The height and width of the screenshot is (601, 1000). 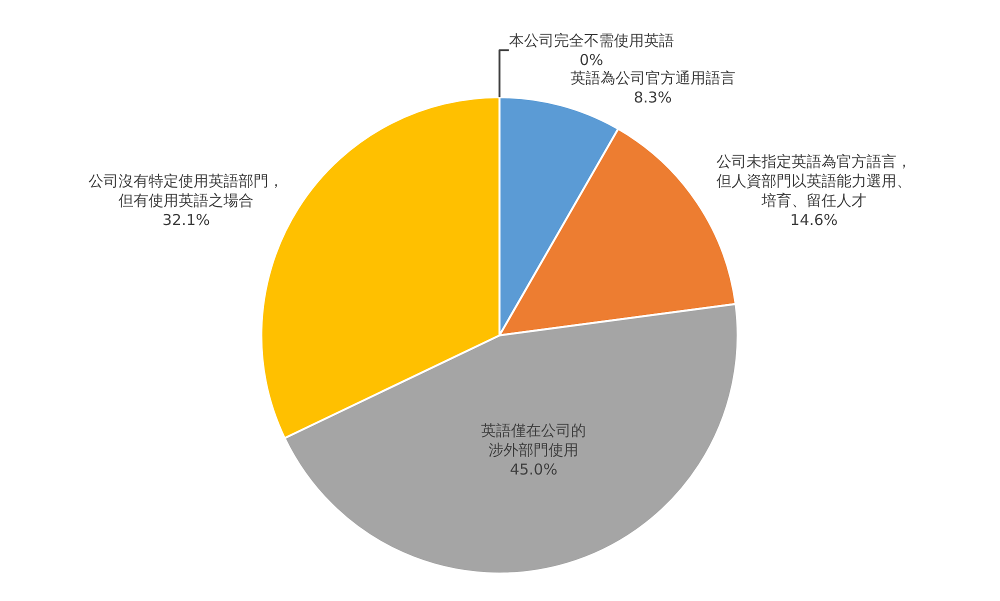 What do you see at coordinates (534, 469) in the screenshot?
I see `data-label: 45.0%` at bounding box center [534, 469].